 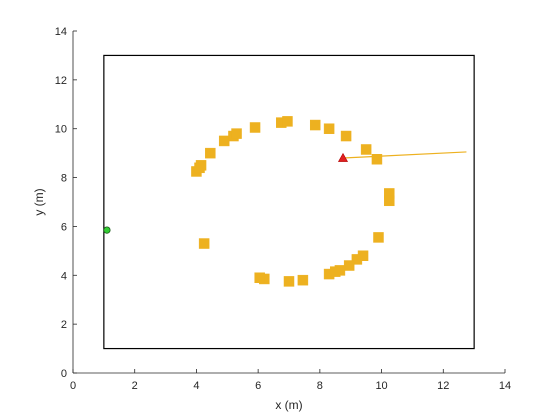 What do you see at coordinates (196, 386) in the screenshot?
I see `x-tick-label: 4` at bounding box center [196, 386].